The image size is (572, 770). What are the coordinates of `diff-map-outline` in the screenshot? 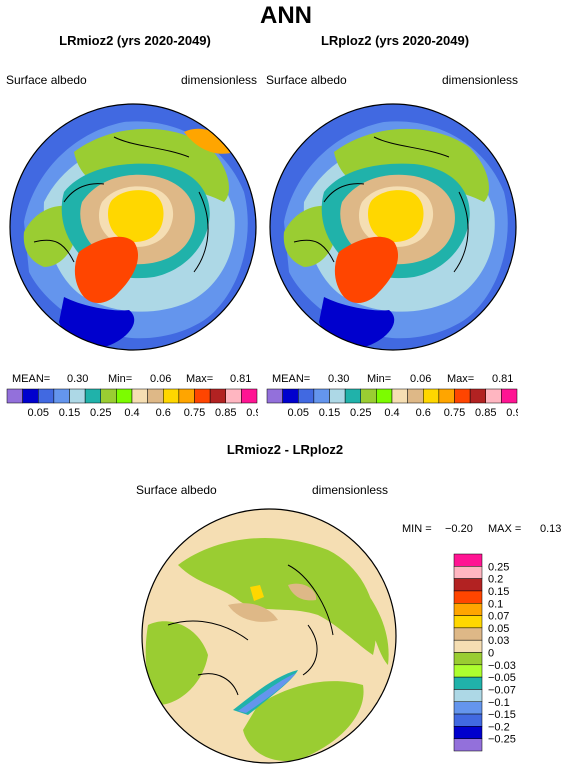 It's located at (269, 636).